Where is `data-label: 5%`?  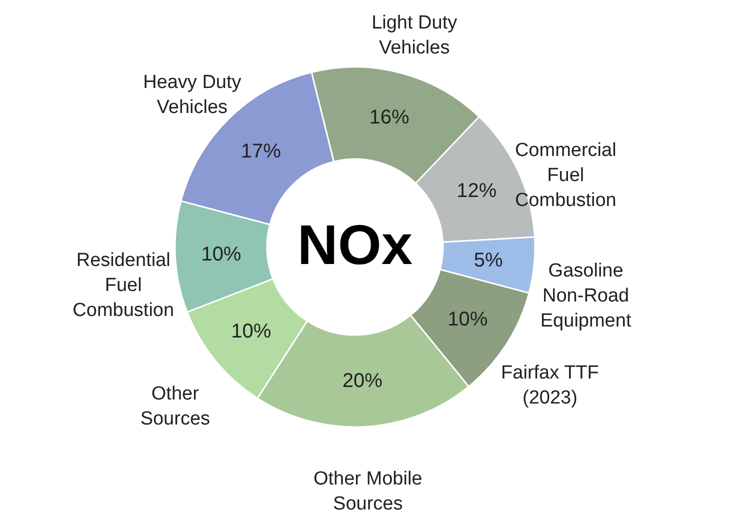 data-label: 5% is located at coordinates (488, 261).